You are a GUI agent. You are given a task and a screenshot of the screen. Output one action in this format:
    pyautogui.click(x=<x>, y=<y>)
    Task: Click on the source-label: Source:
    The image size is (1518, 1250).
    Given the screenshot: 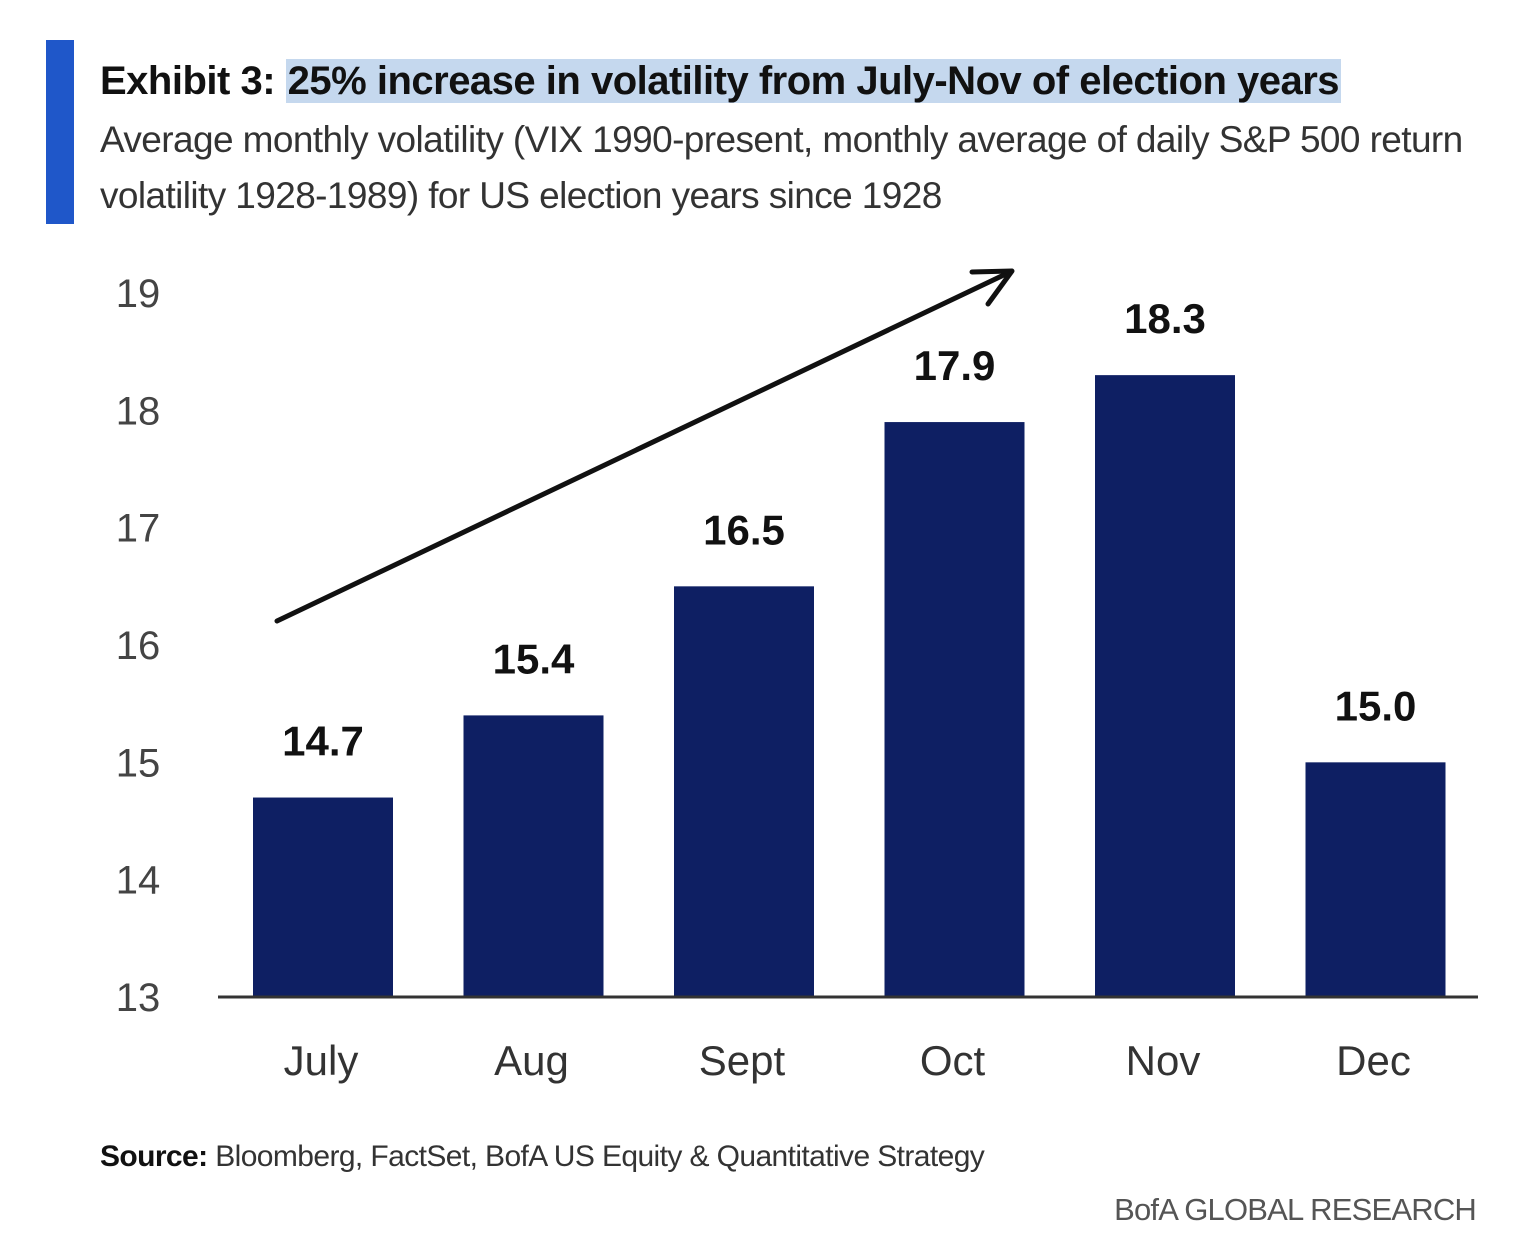 What is the action you would take?
    pyautogui.click(x=154, y=1156)
    